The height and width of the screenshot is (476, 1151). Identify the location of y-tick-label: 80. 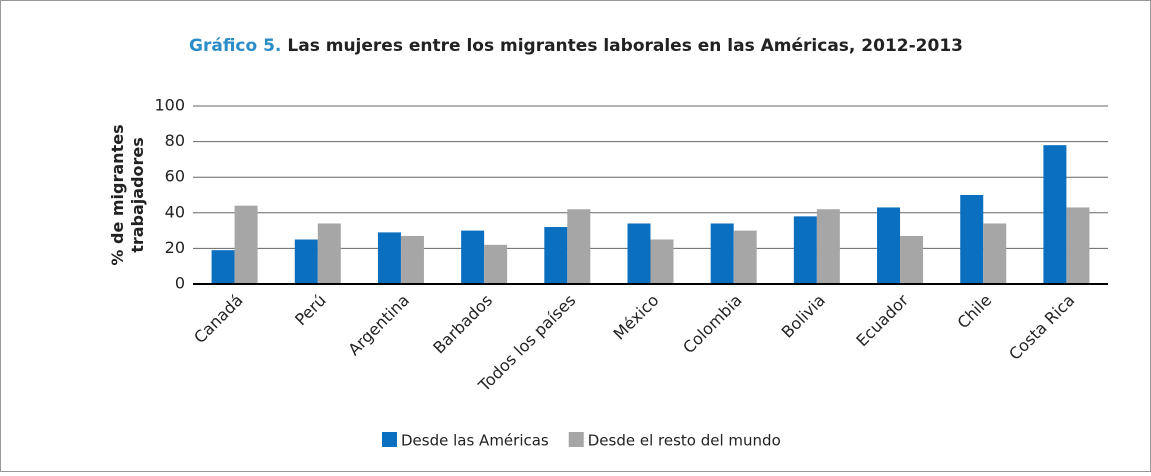
(175, 140).